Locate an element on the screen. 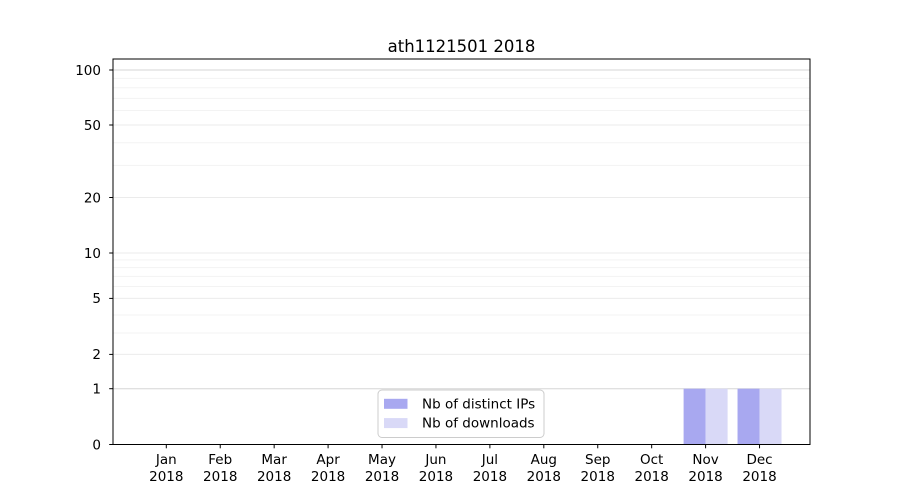 The image size is (900, 500). x-tick-label-month: Aug is located at coordinates (544, 460).